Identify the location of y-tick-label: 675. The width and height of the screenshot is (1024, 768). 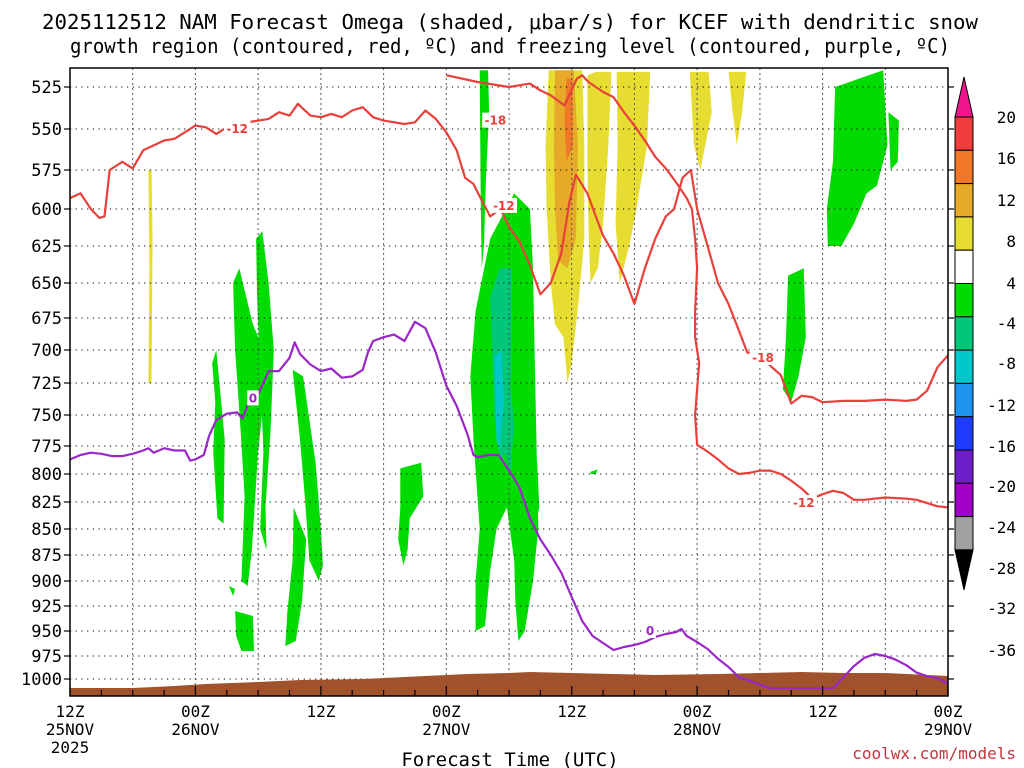
(46, 319).